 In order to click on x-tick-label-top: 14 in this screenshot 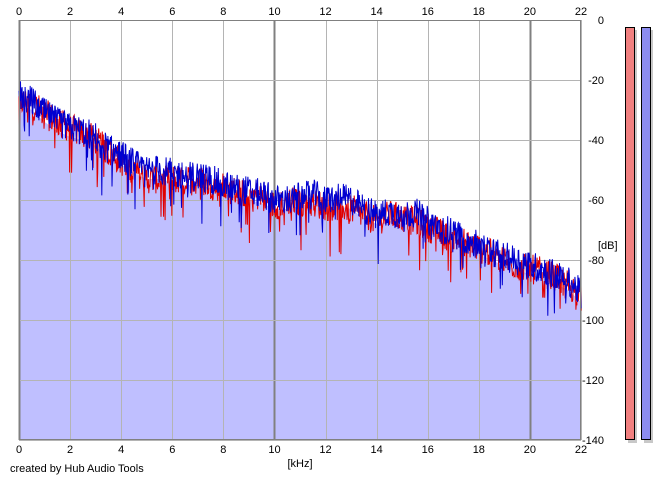, I will do `click(377, 12)`.